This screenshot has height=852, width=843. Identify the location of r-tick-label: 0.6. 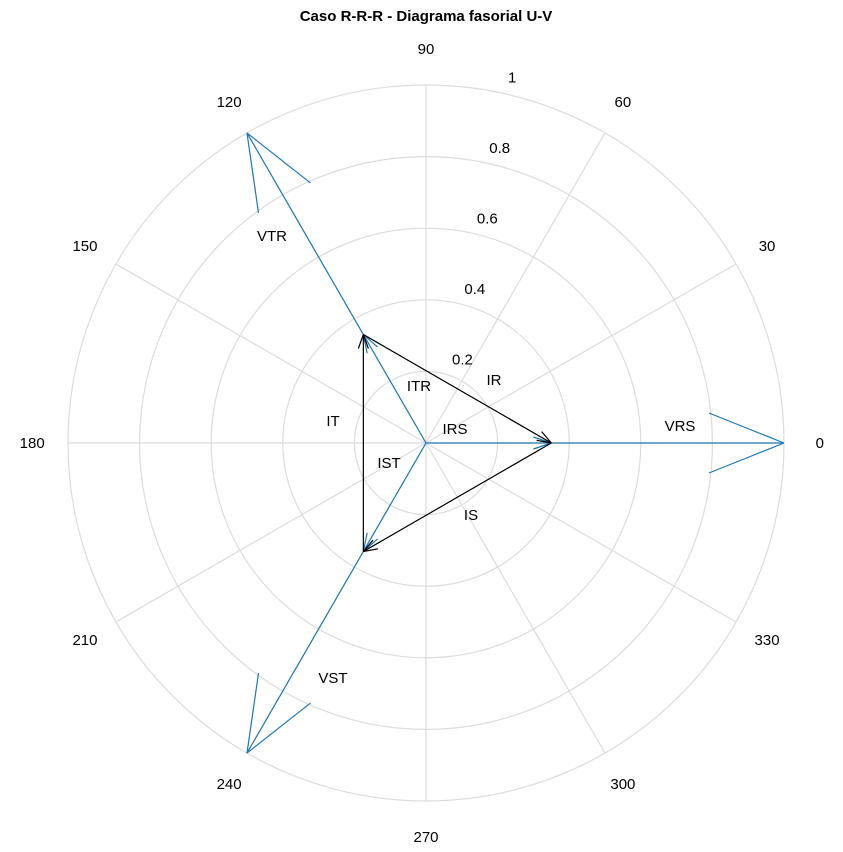
(487, 218).